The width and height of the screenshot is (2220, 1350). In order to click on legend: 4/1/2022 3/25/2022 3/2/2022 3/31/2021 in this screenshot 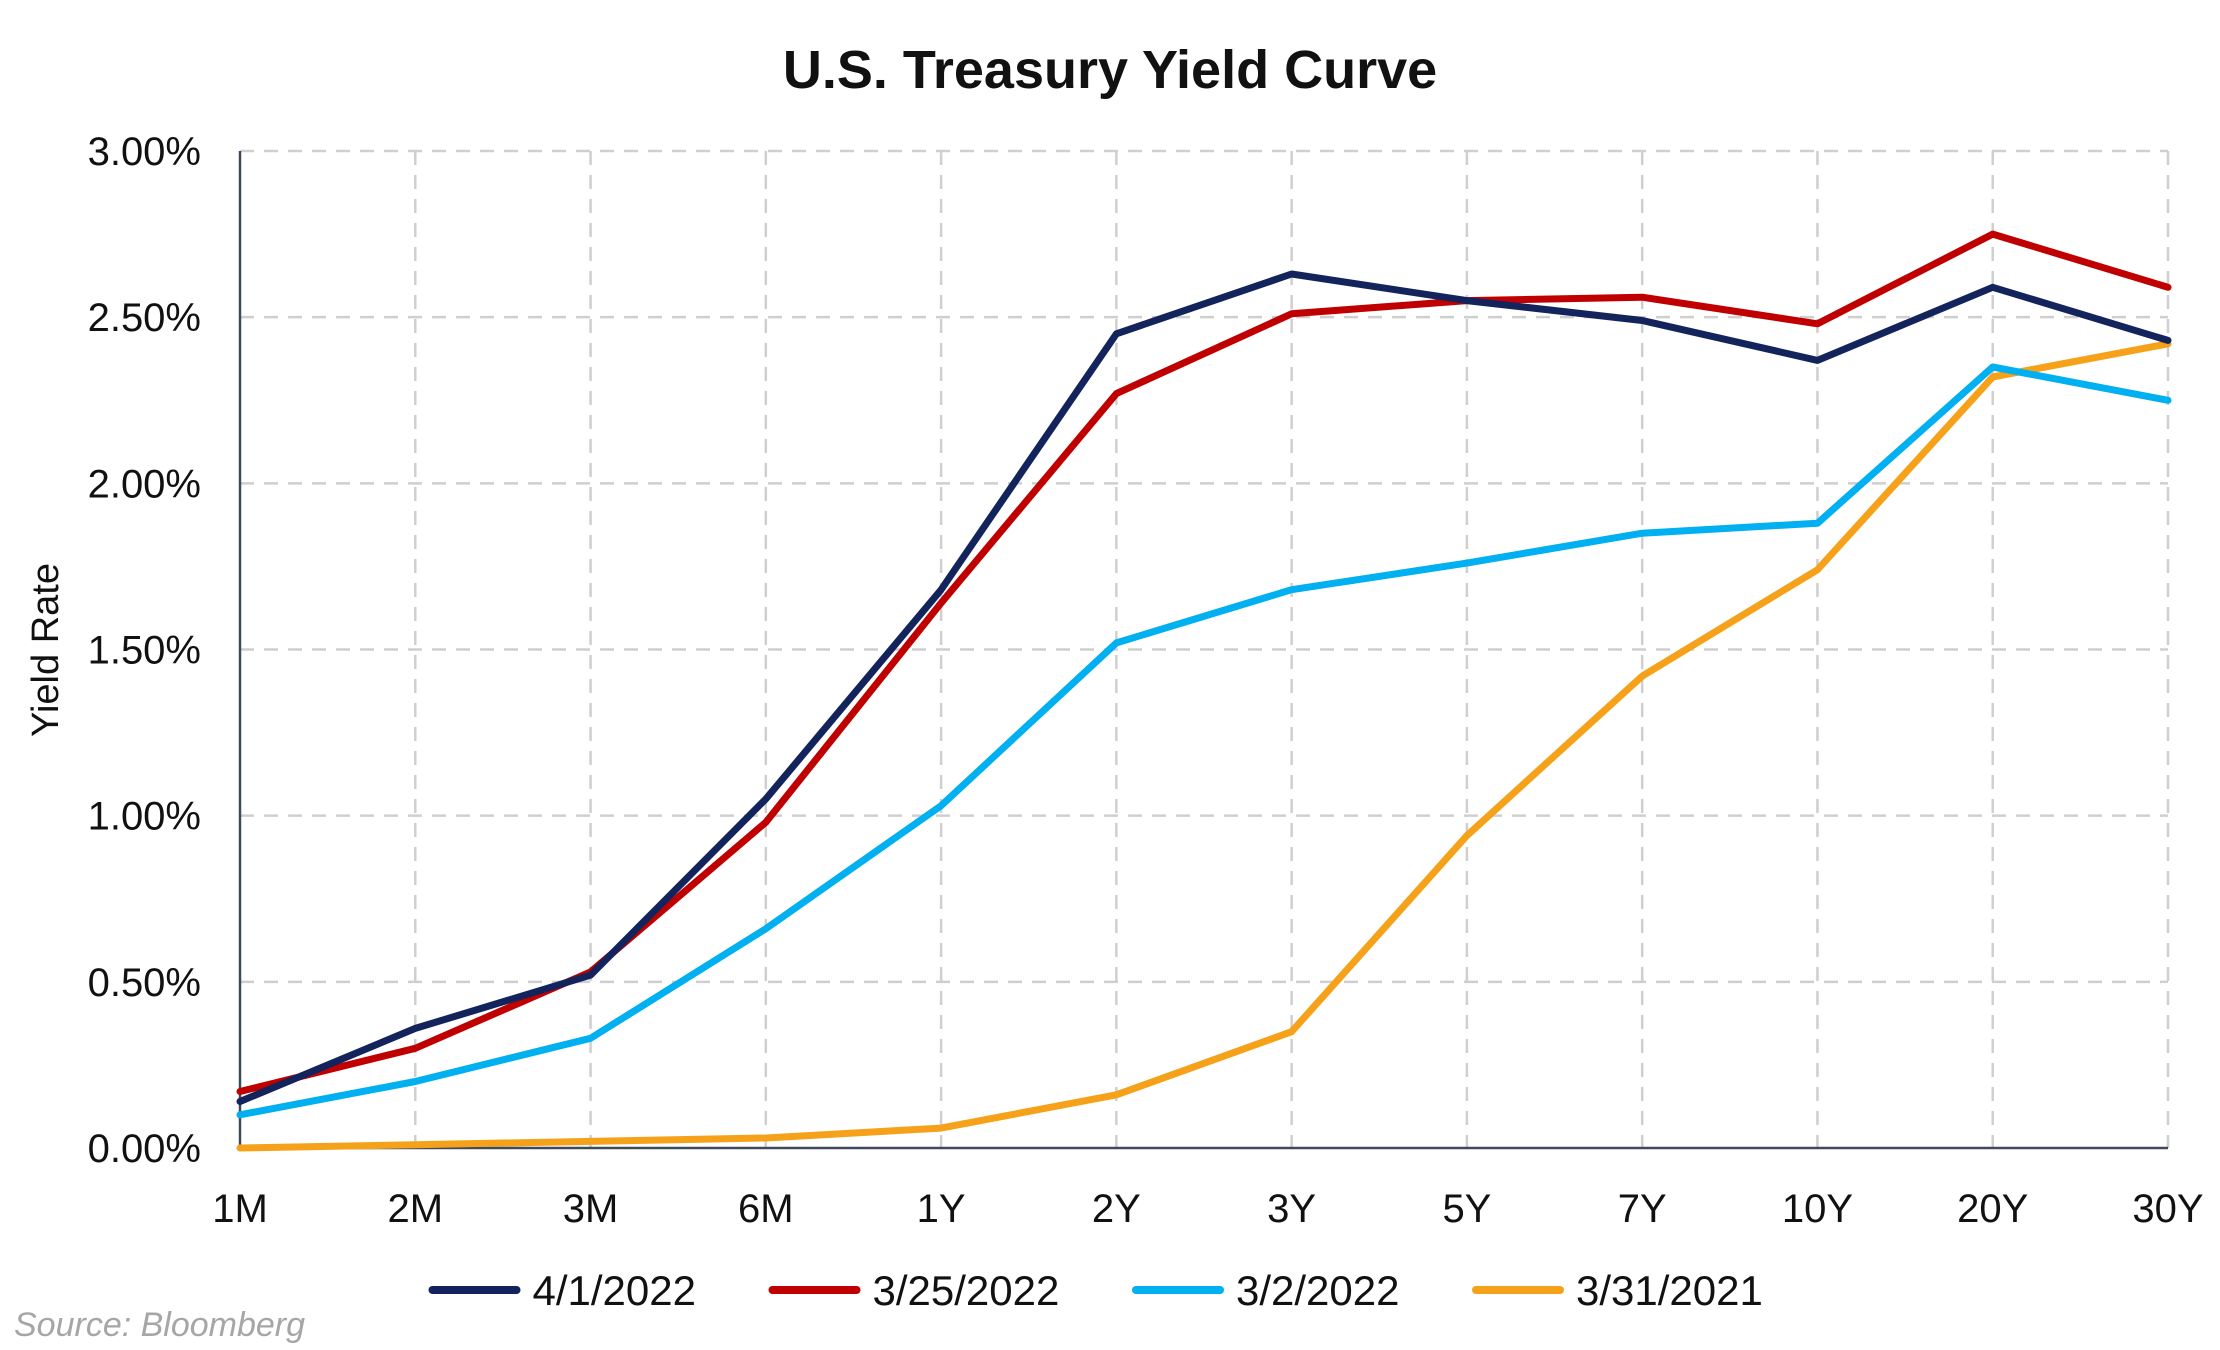, I will do `click(1095, 1290)`.